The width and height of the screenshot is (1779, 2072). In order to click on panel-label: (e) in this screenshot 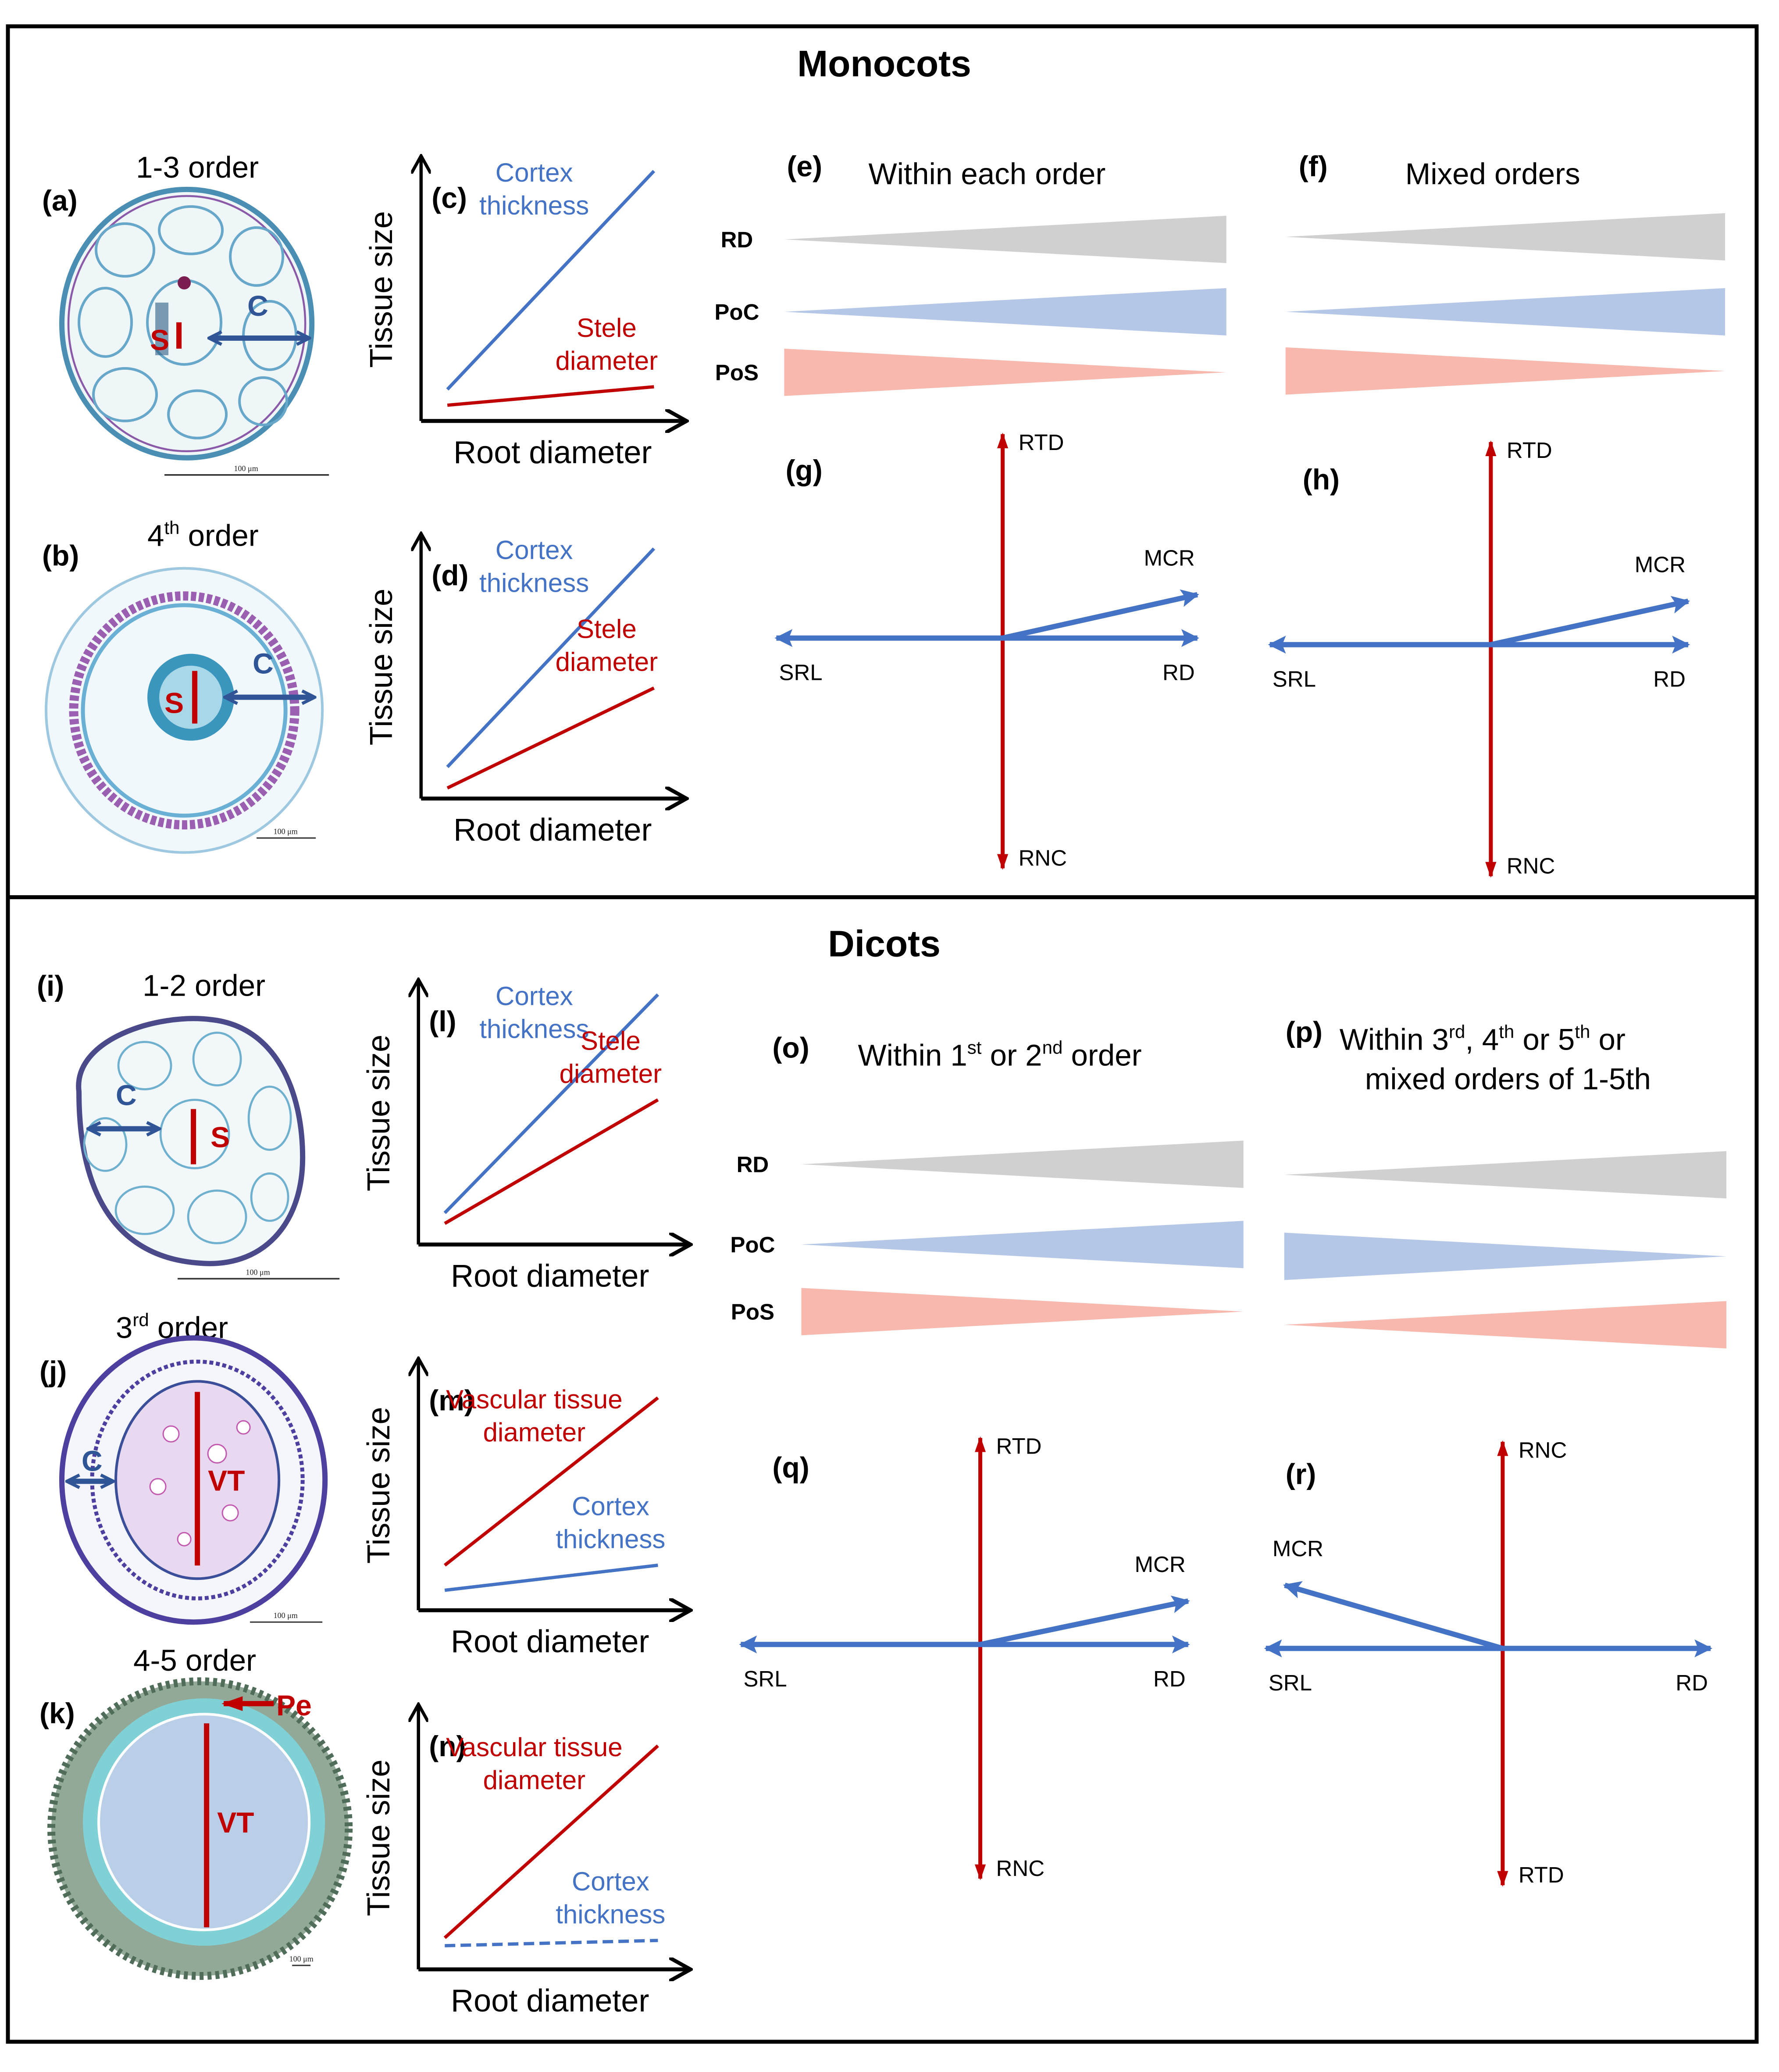, I will do `click(805, 166)`.